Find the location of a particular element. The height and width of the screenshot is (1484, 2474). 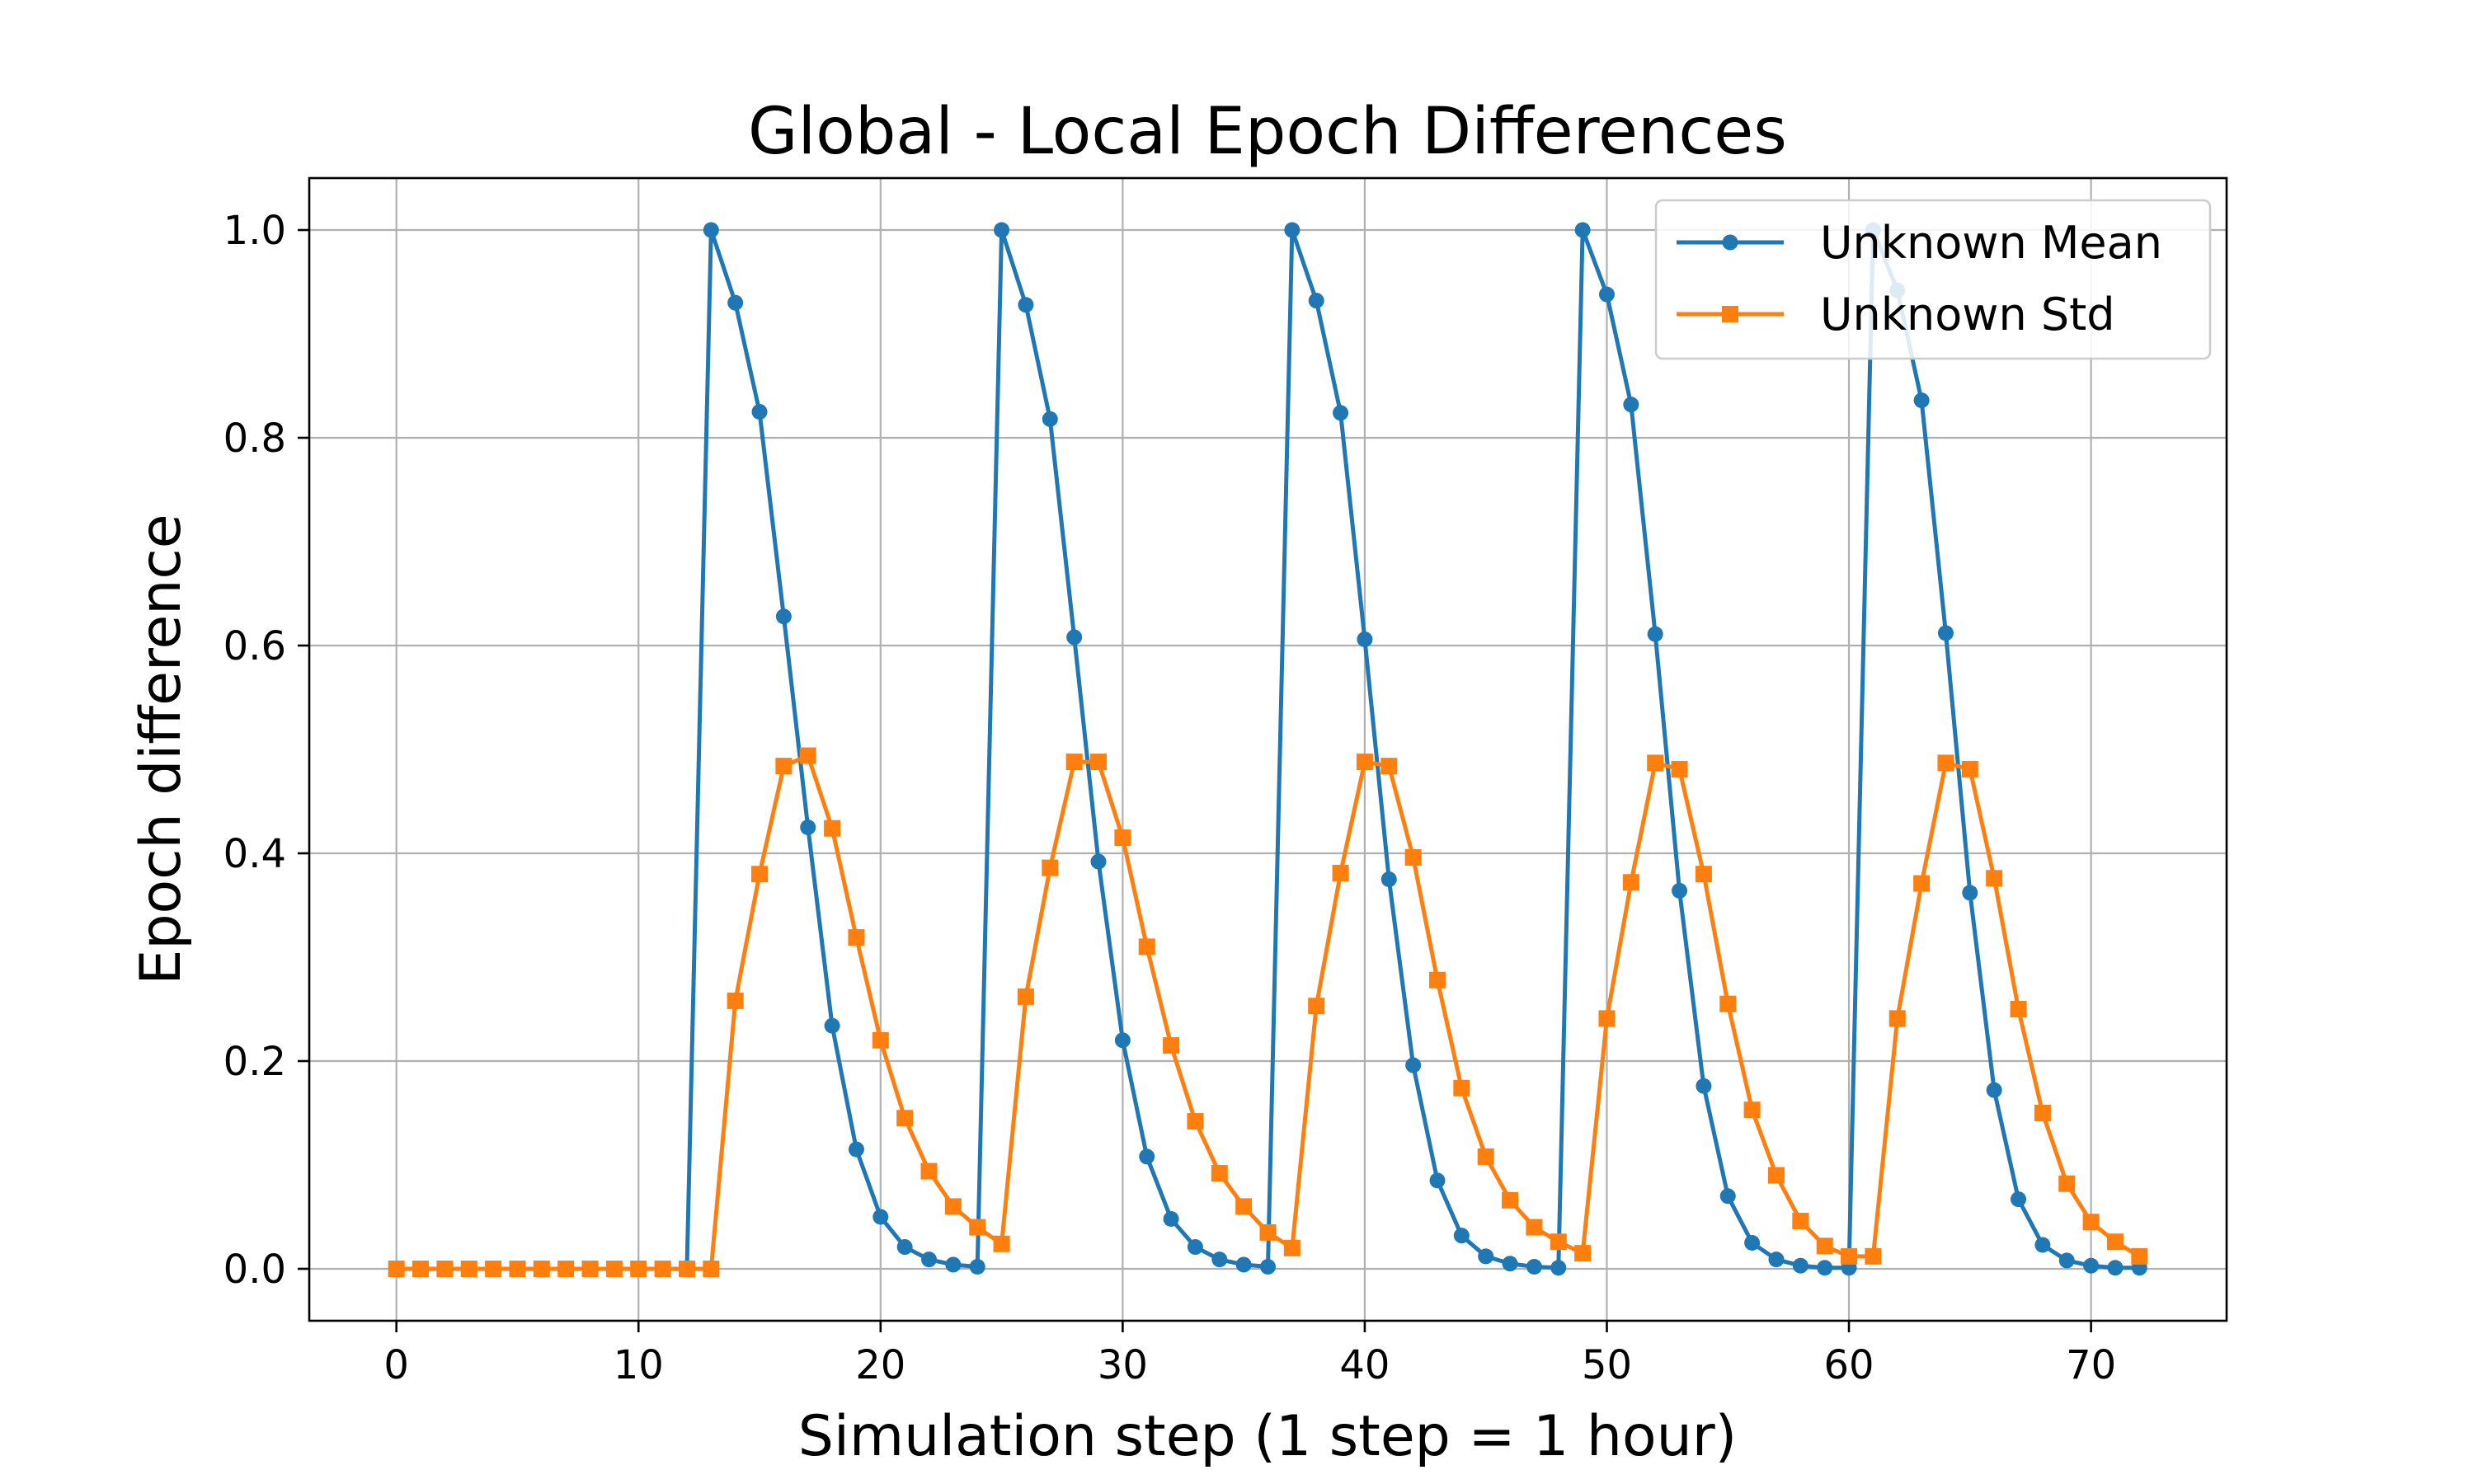

x-tick-label: 30 is located at coordinates (1123, 1365).